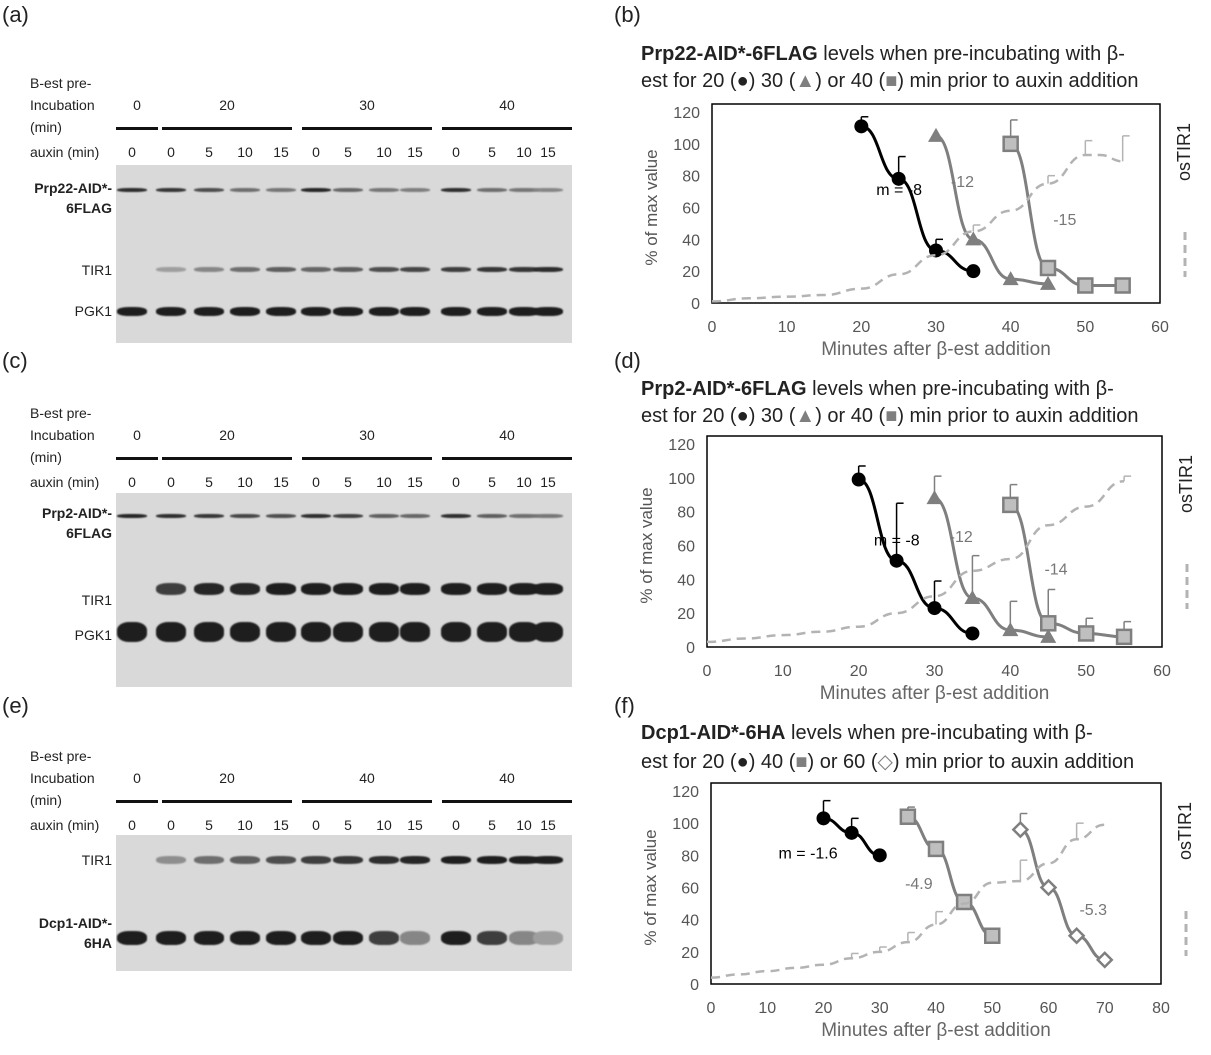 The width and height of the screenshot is (1211, 1055). I want to click on y-tick-label: 0, so click(690, 648).